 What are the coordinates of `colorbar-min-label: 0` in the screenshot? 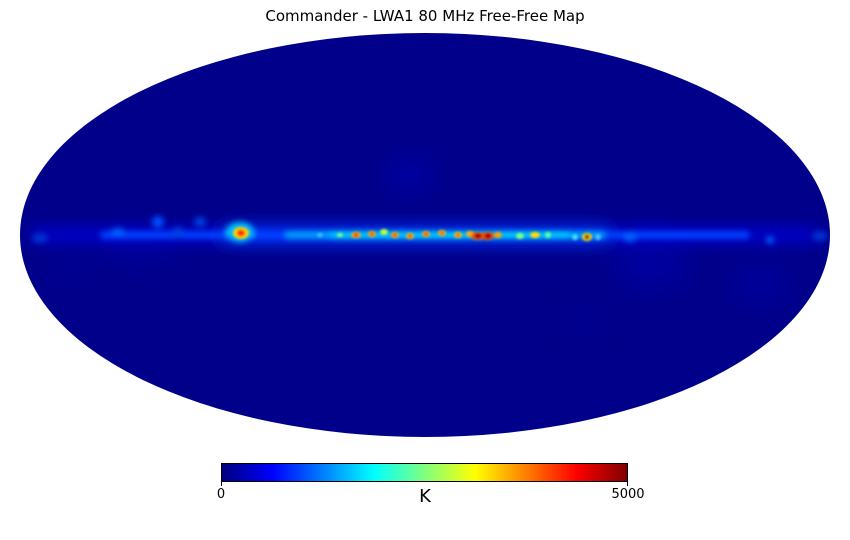 It's located at (221, 494).